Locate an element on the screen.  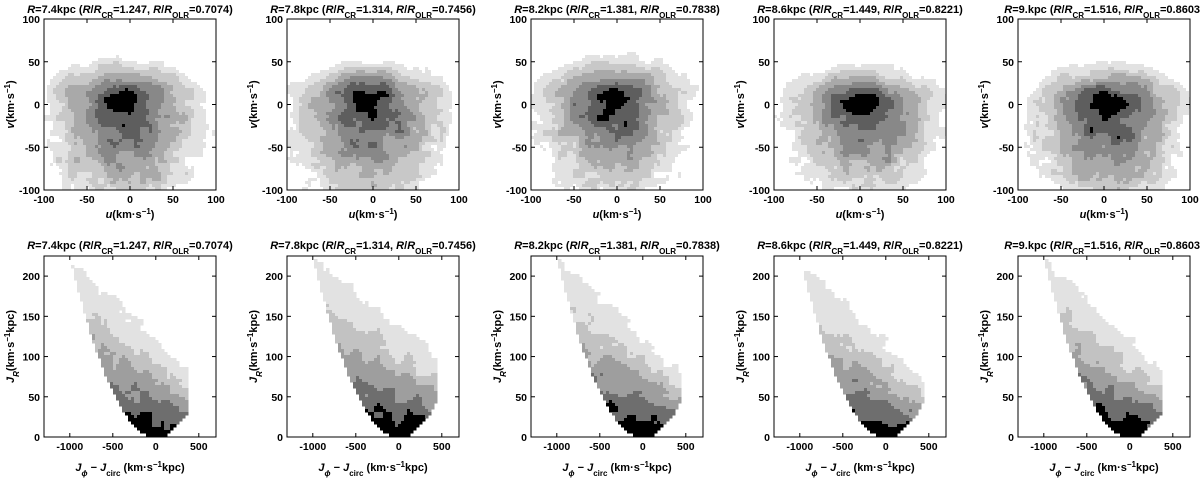
panel-title: R=7.8kpc (R/RCR=1.314, R/ROLR=0.7456) is located at coordinates (373, 12).